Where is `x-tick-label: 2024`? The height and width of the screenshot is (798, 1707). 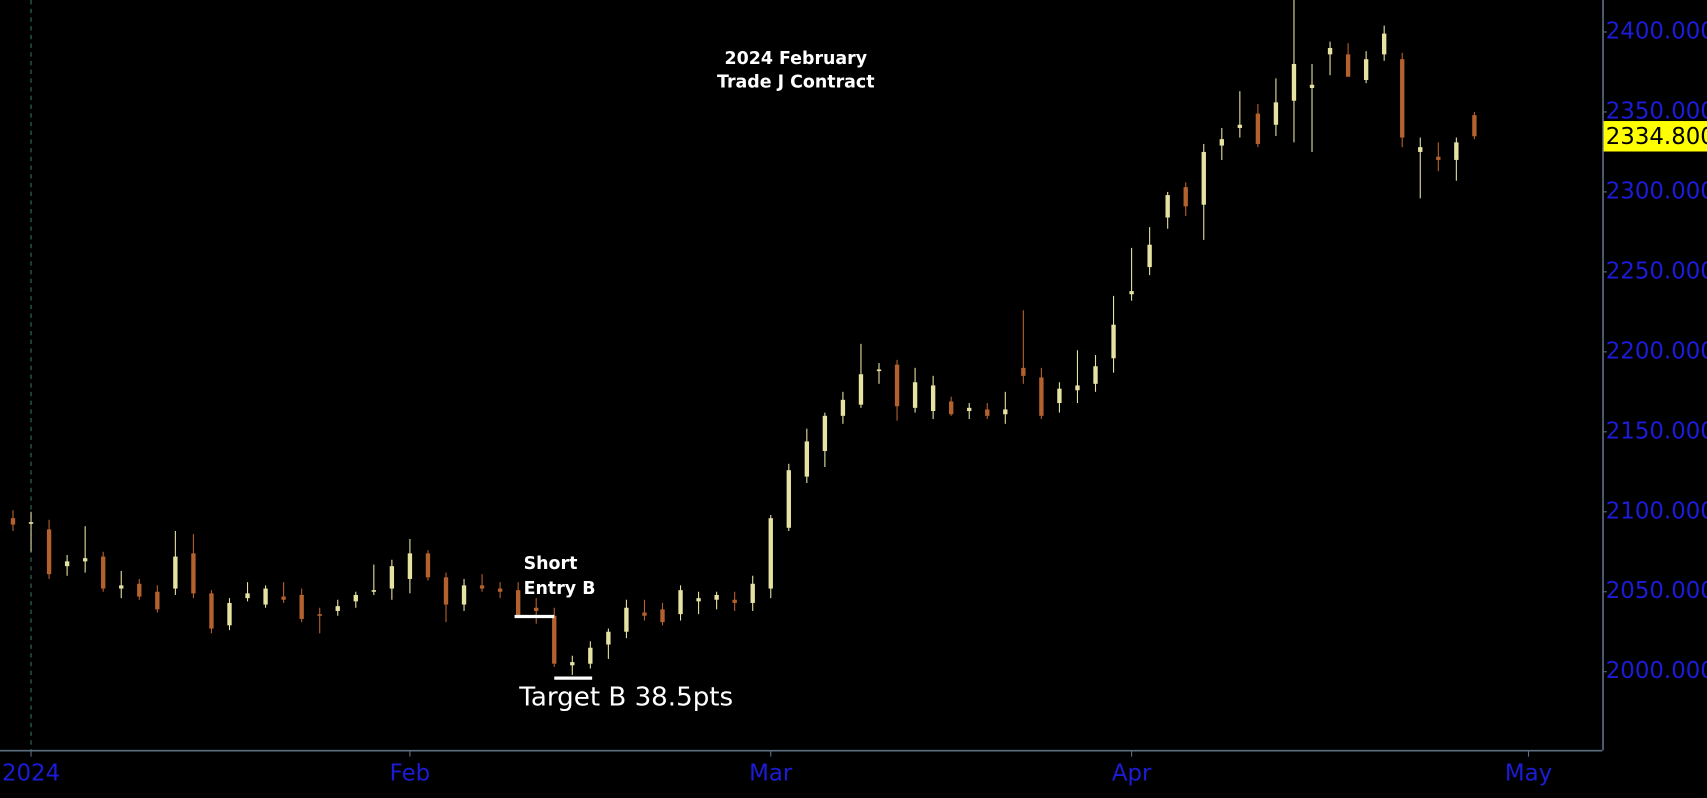 x-tick-label: 2024 is located at coordinates (31, 774).